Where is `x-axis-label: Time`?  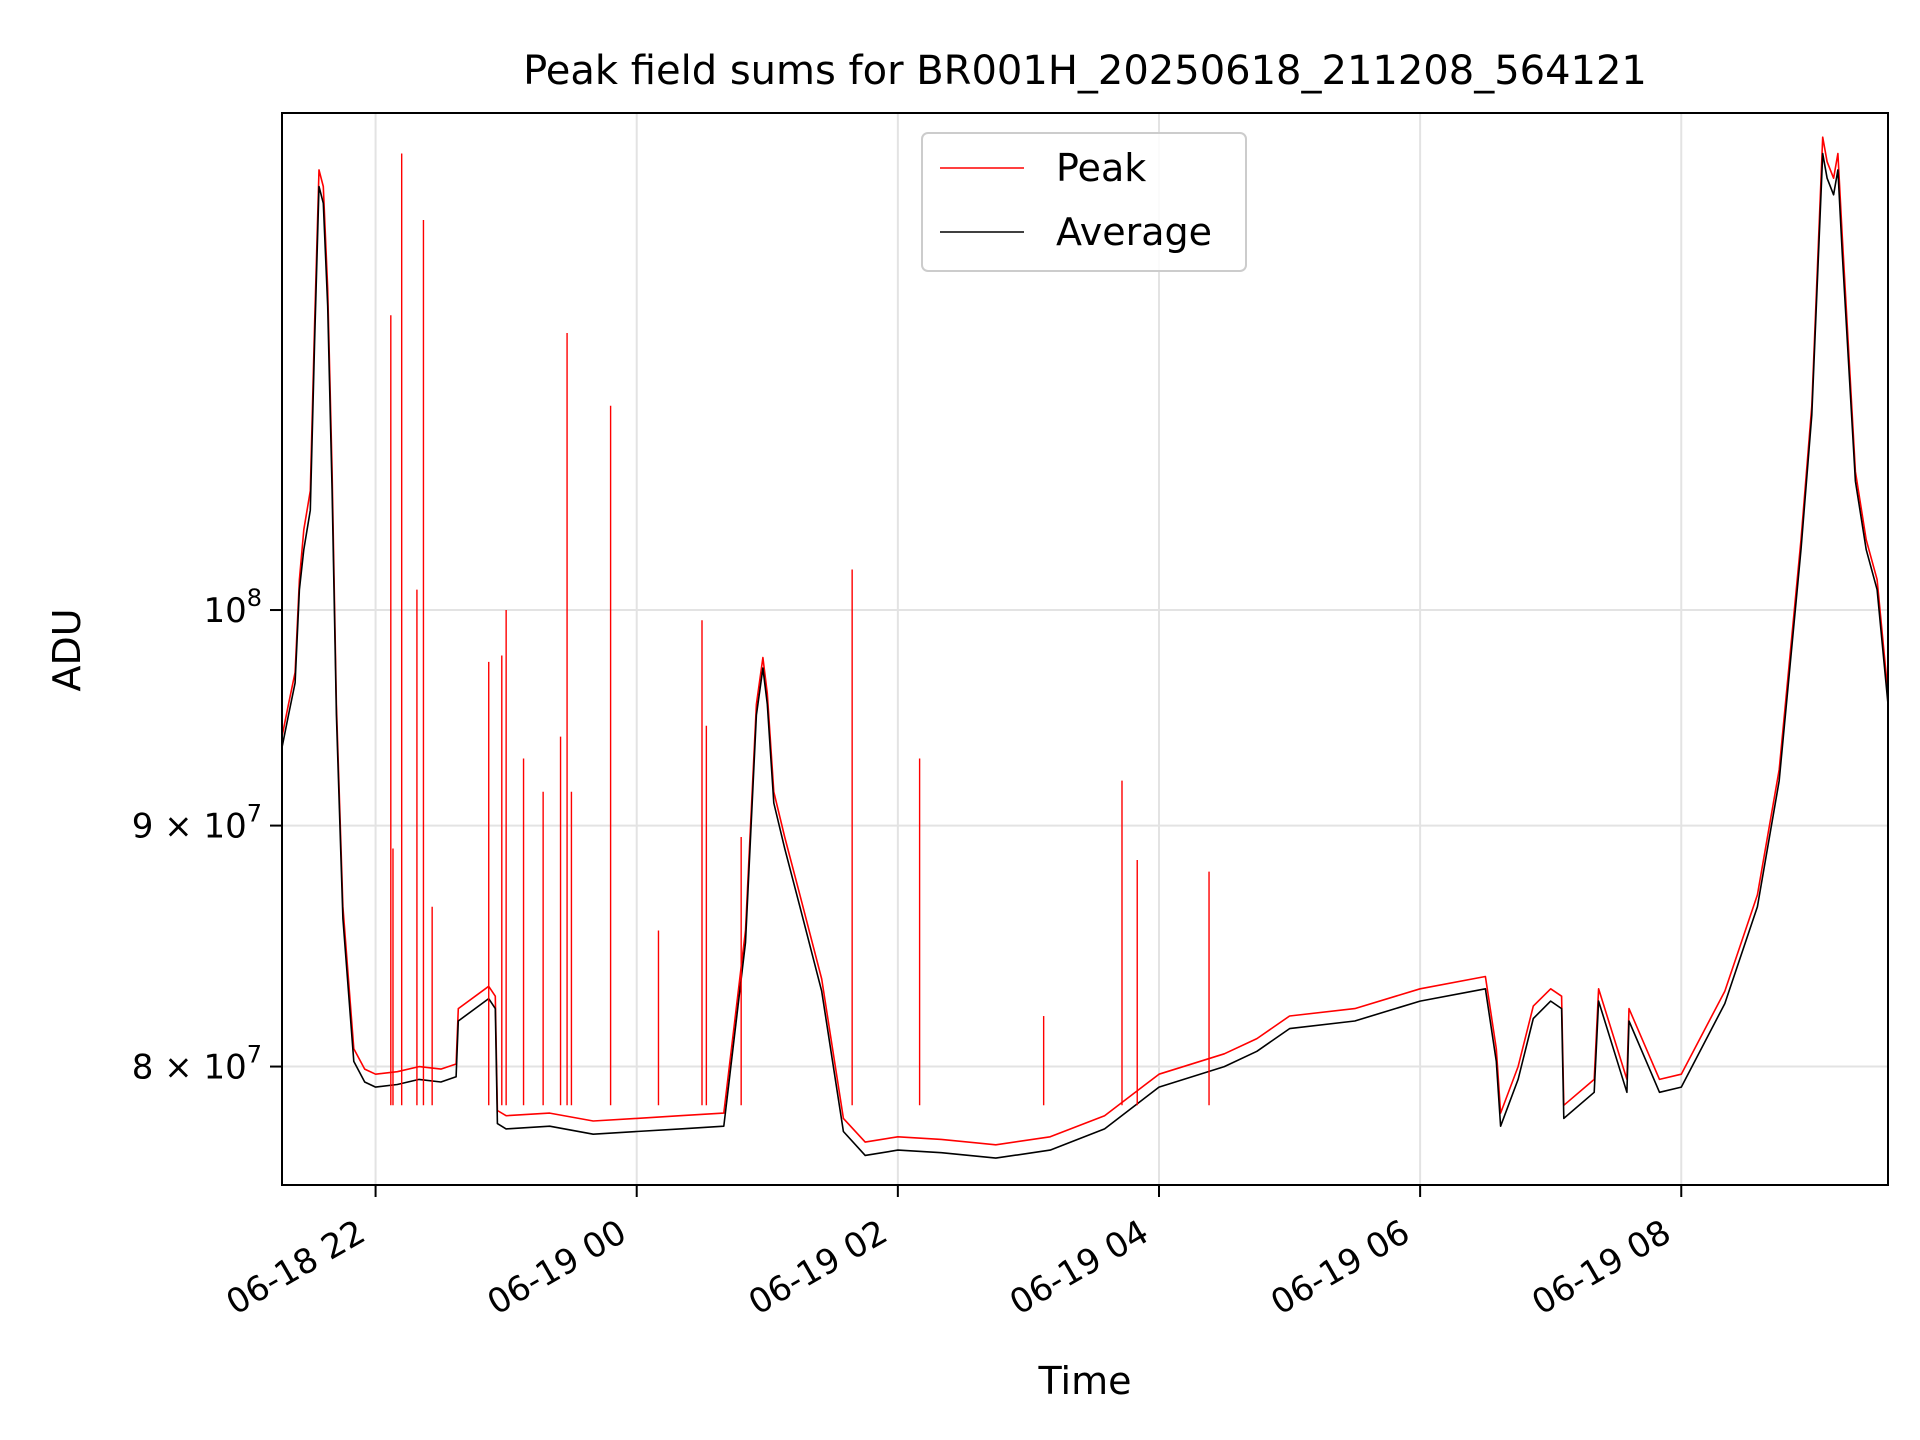
x-axis-label: Time is located at coordinates (1085, 1381).